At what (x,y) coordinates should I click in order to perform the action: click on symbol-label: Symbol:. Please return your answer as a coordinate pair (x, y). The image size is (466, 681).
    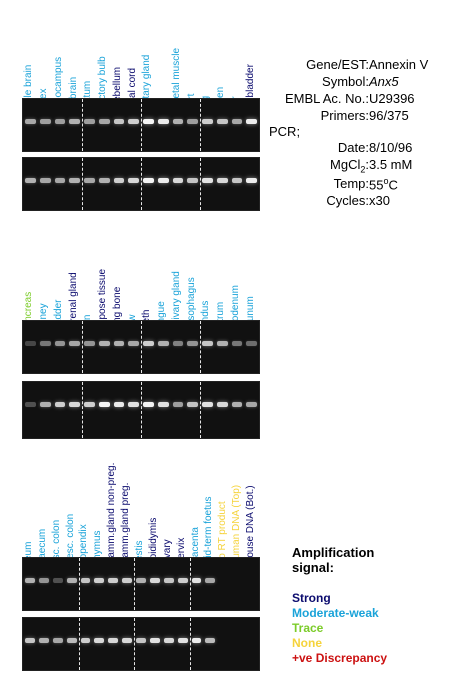
    Looking at the image, I should click on (345, 81).